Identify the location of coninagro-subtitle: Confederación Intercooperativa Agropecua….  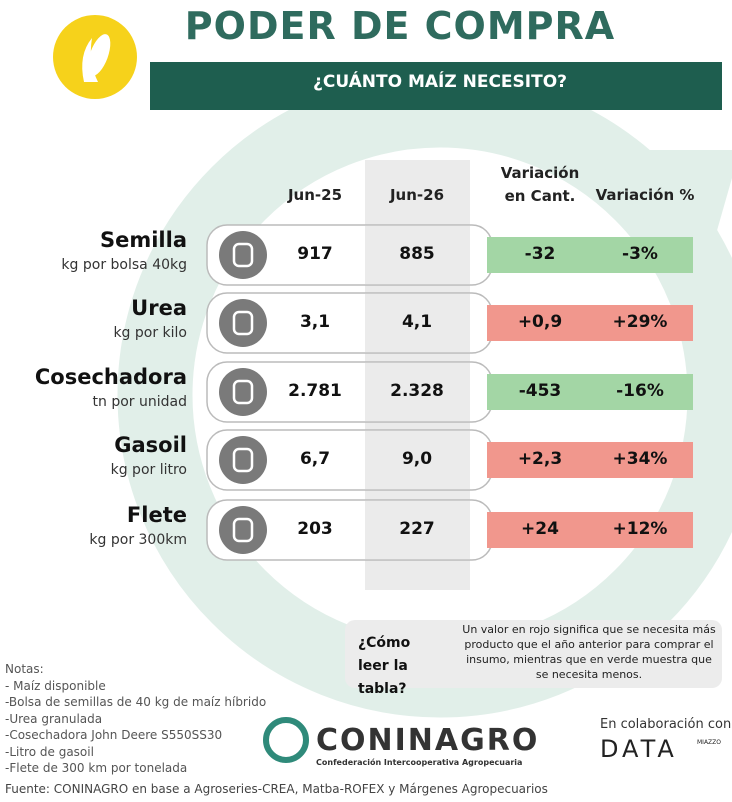
(419, 762).